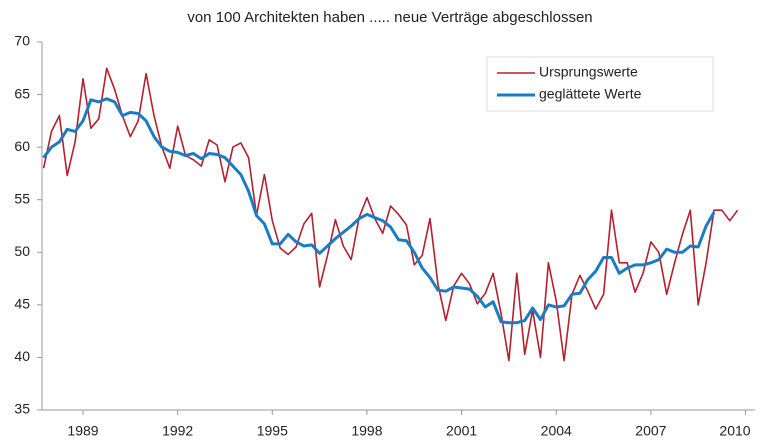  What do you see at coordinates (22, 198) in the screenshot?
I see `y-tick-label: 55` at bounding box center [22, 198].